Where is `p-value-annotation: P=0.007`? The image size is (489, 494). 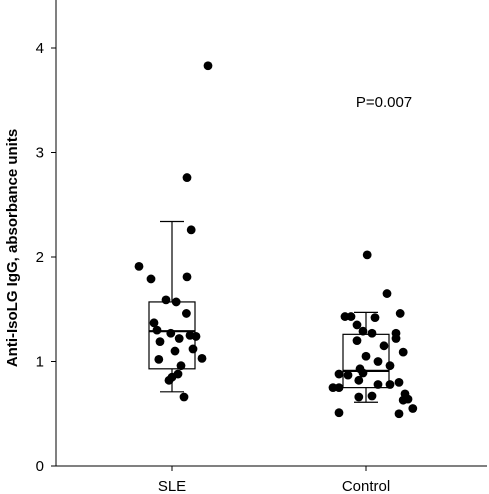 p-value-annotation: P=0.007 is located at coordinates (384, 102).